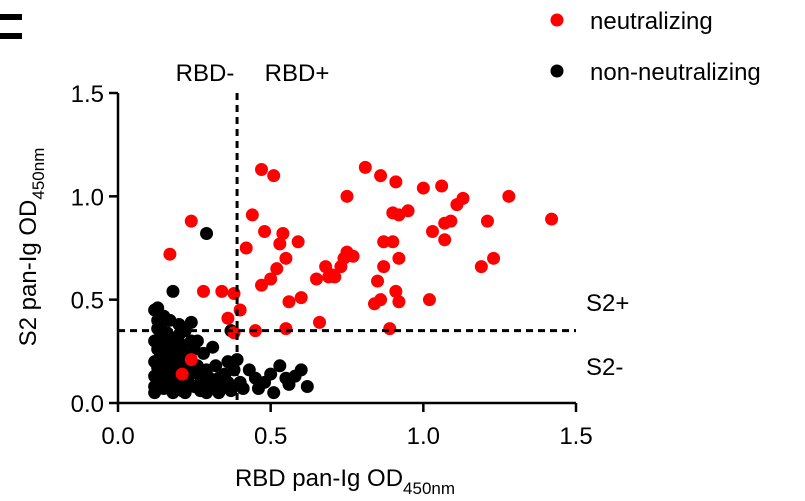 This screenshot has height=501, width=805. Describe the element at coordinates (423, 436) in the screenshot. I see `x-tick-label: 1.0` at that location.